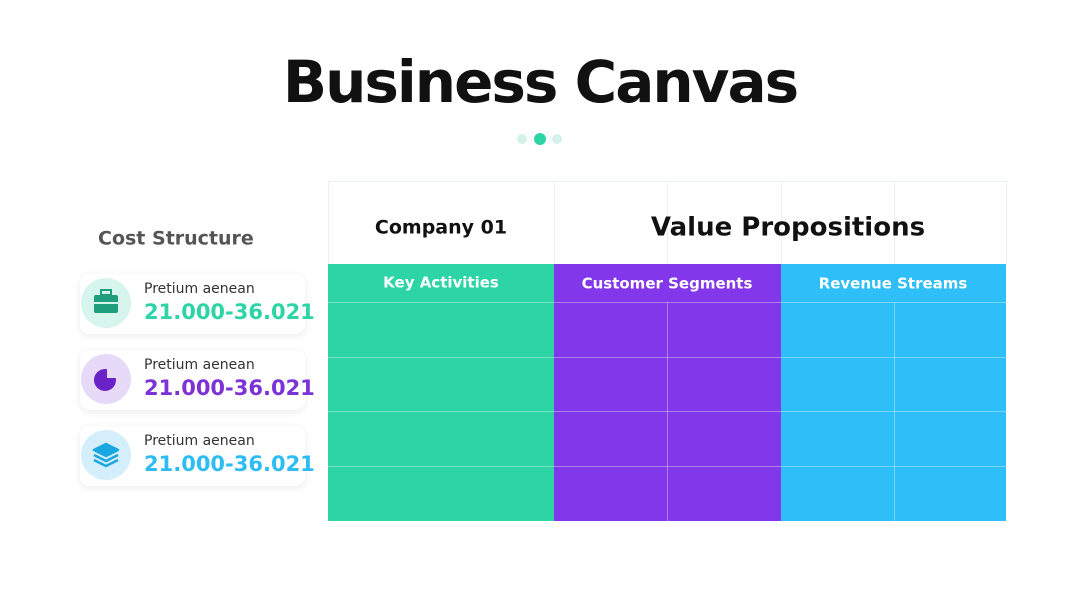 The image size is (1080, 608). I want to click on pie-icon, so click(106, 379).